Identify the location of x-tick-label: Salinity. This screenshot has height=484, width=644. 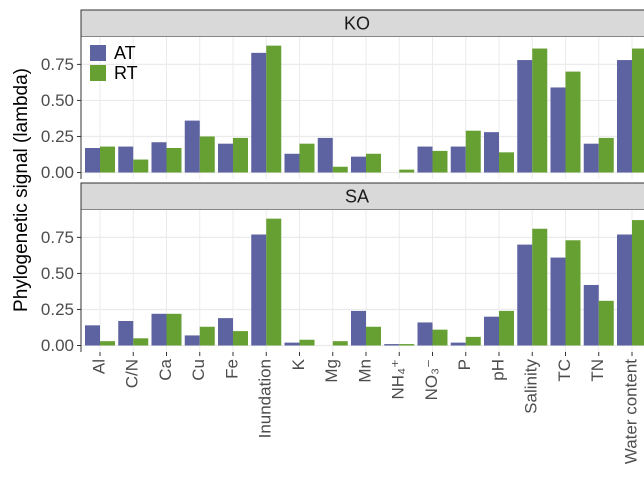
(531, 386).